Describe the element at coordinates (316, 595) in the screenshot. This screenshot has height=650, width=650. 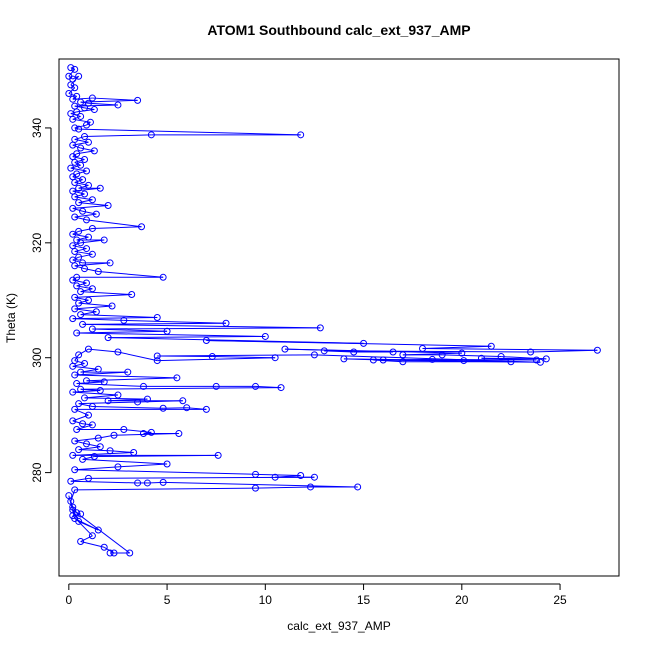
I see `x-axis: 0 5 10 15 20 25` at that location.